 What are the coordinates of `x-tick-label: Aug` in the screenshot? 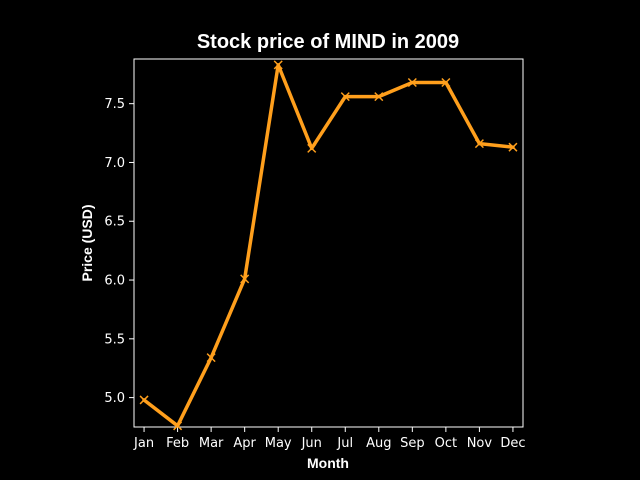 It's located at (378, 443).